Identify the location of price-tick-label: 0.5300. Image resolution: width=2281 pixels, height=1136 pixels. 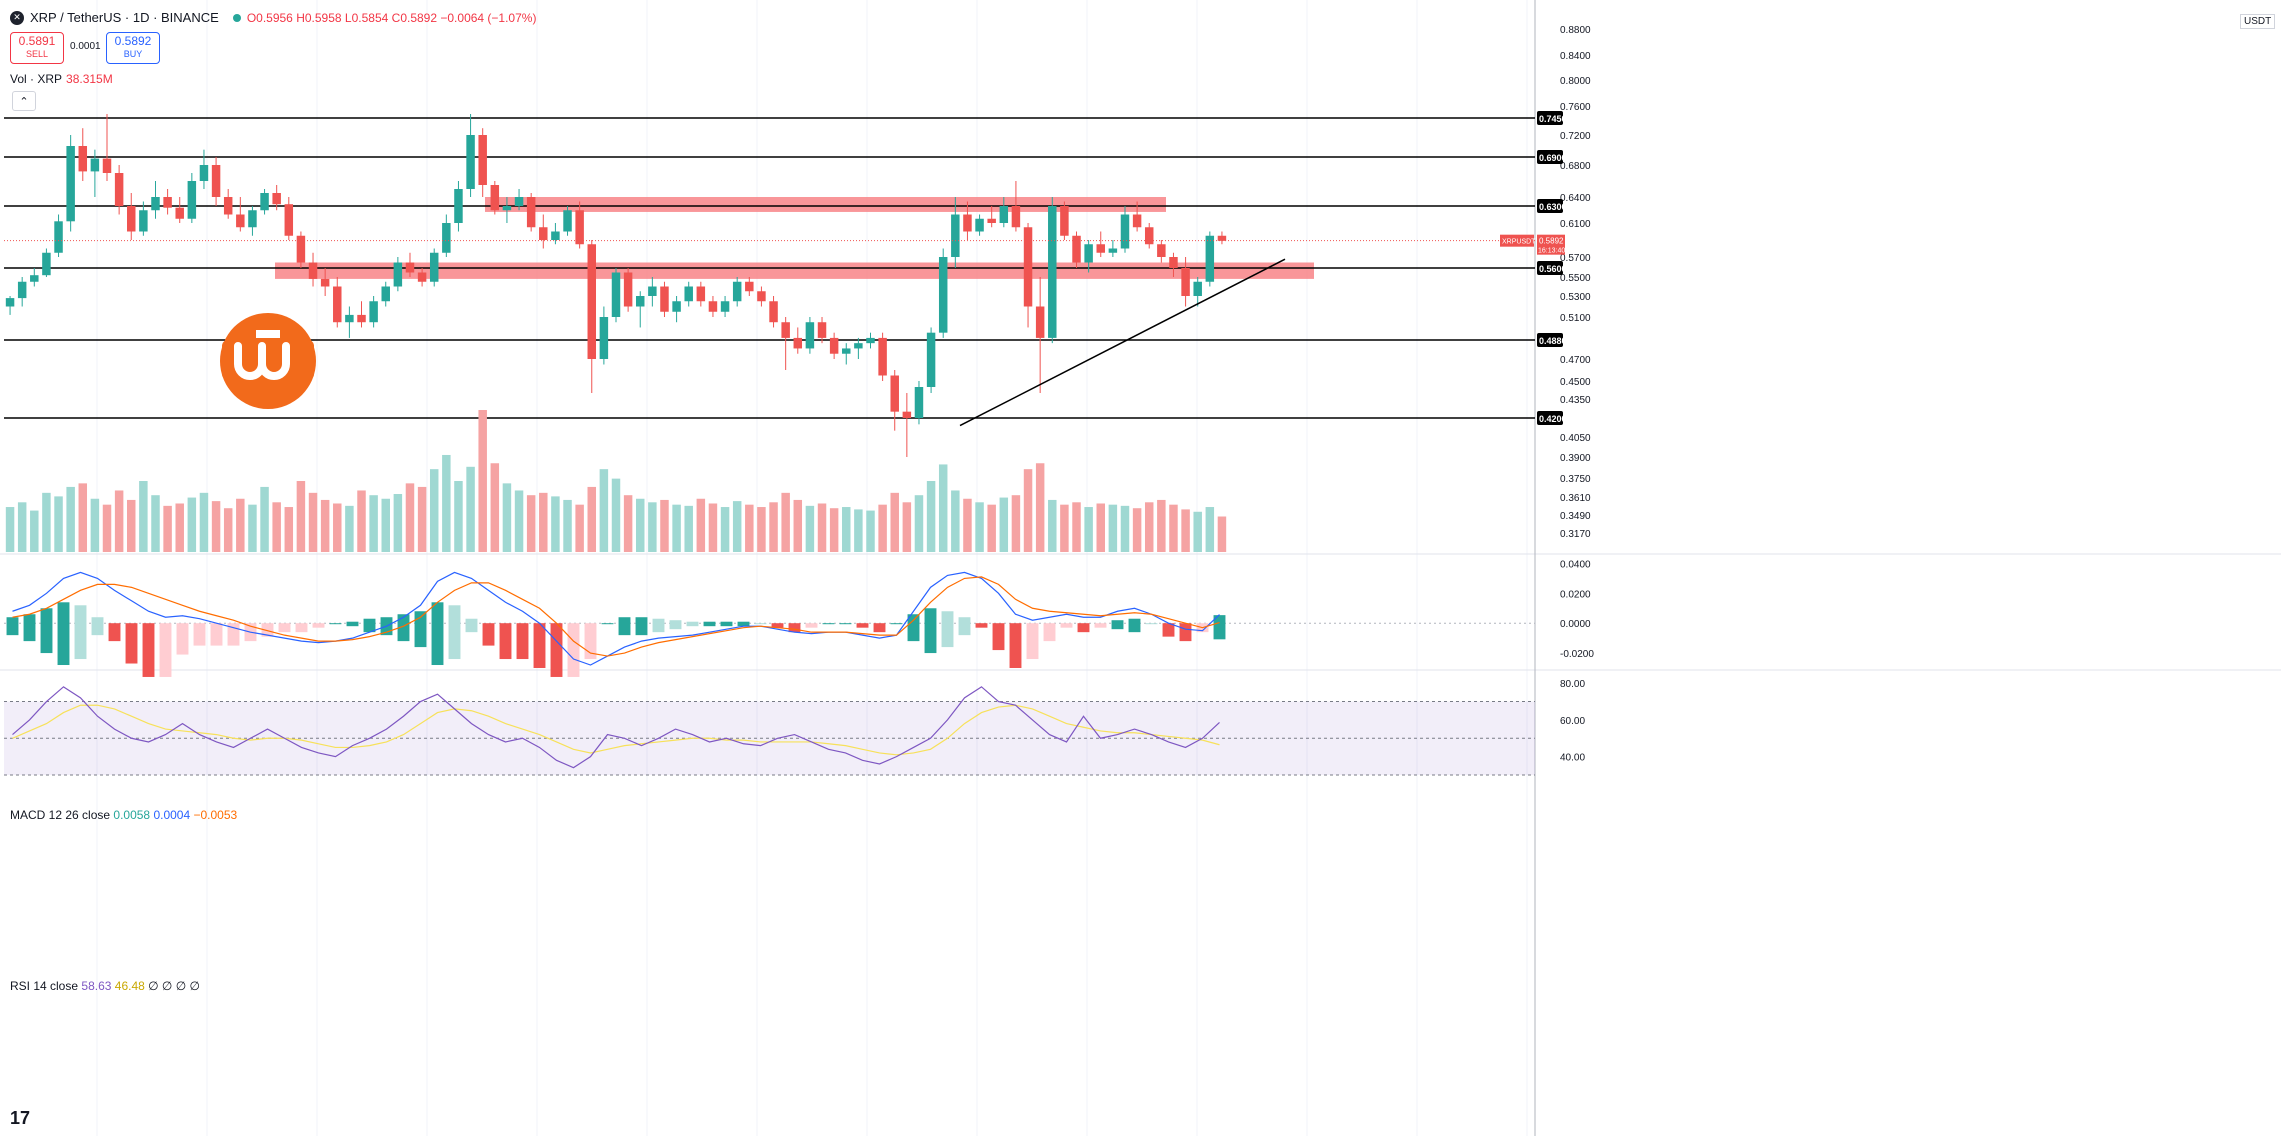
(1575, 297).